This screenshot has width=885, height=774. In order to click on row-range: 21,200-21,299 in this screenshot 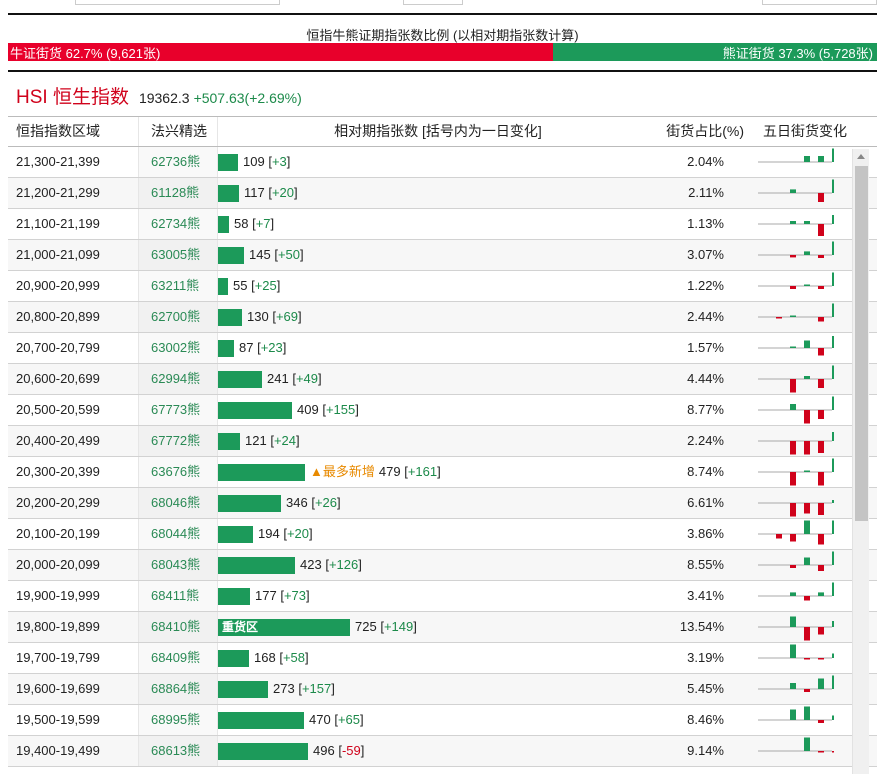, I will do `click(58, 192)`.